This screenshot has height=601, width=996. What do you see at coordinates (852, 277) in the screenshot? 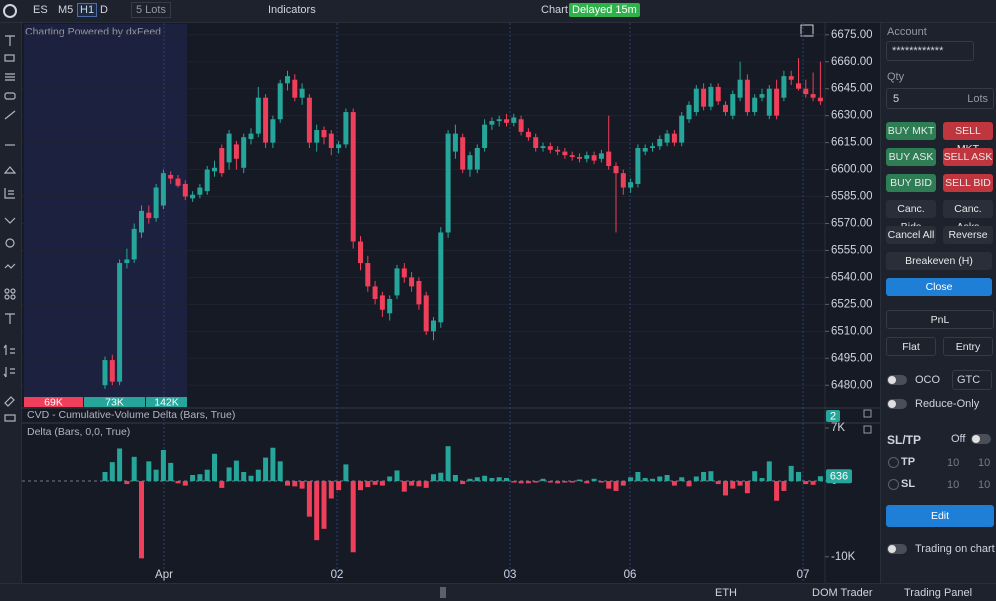
I see `y-tick-label: 6540.00` at bounding box center [852, 277].